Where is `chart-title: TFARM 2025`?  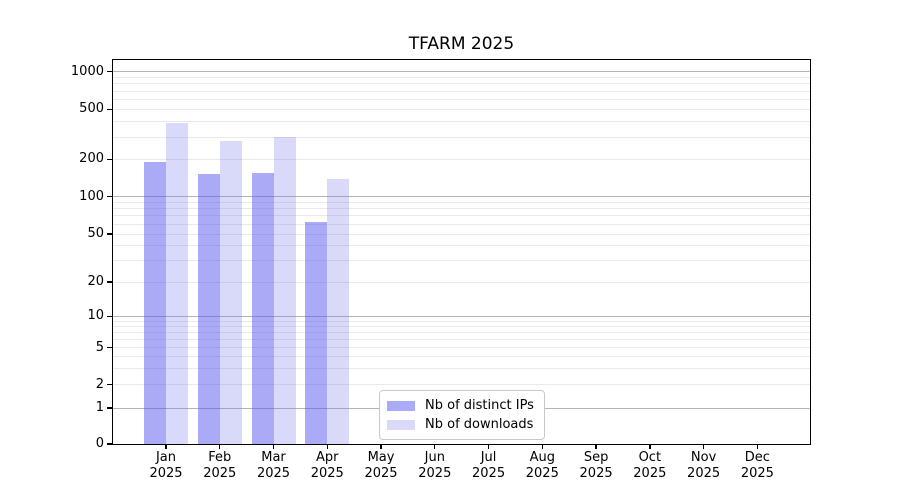 chart-title: TFARM 2025 is located at coordinates (461, 44).